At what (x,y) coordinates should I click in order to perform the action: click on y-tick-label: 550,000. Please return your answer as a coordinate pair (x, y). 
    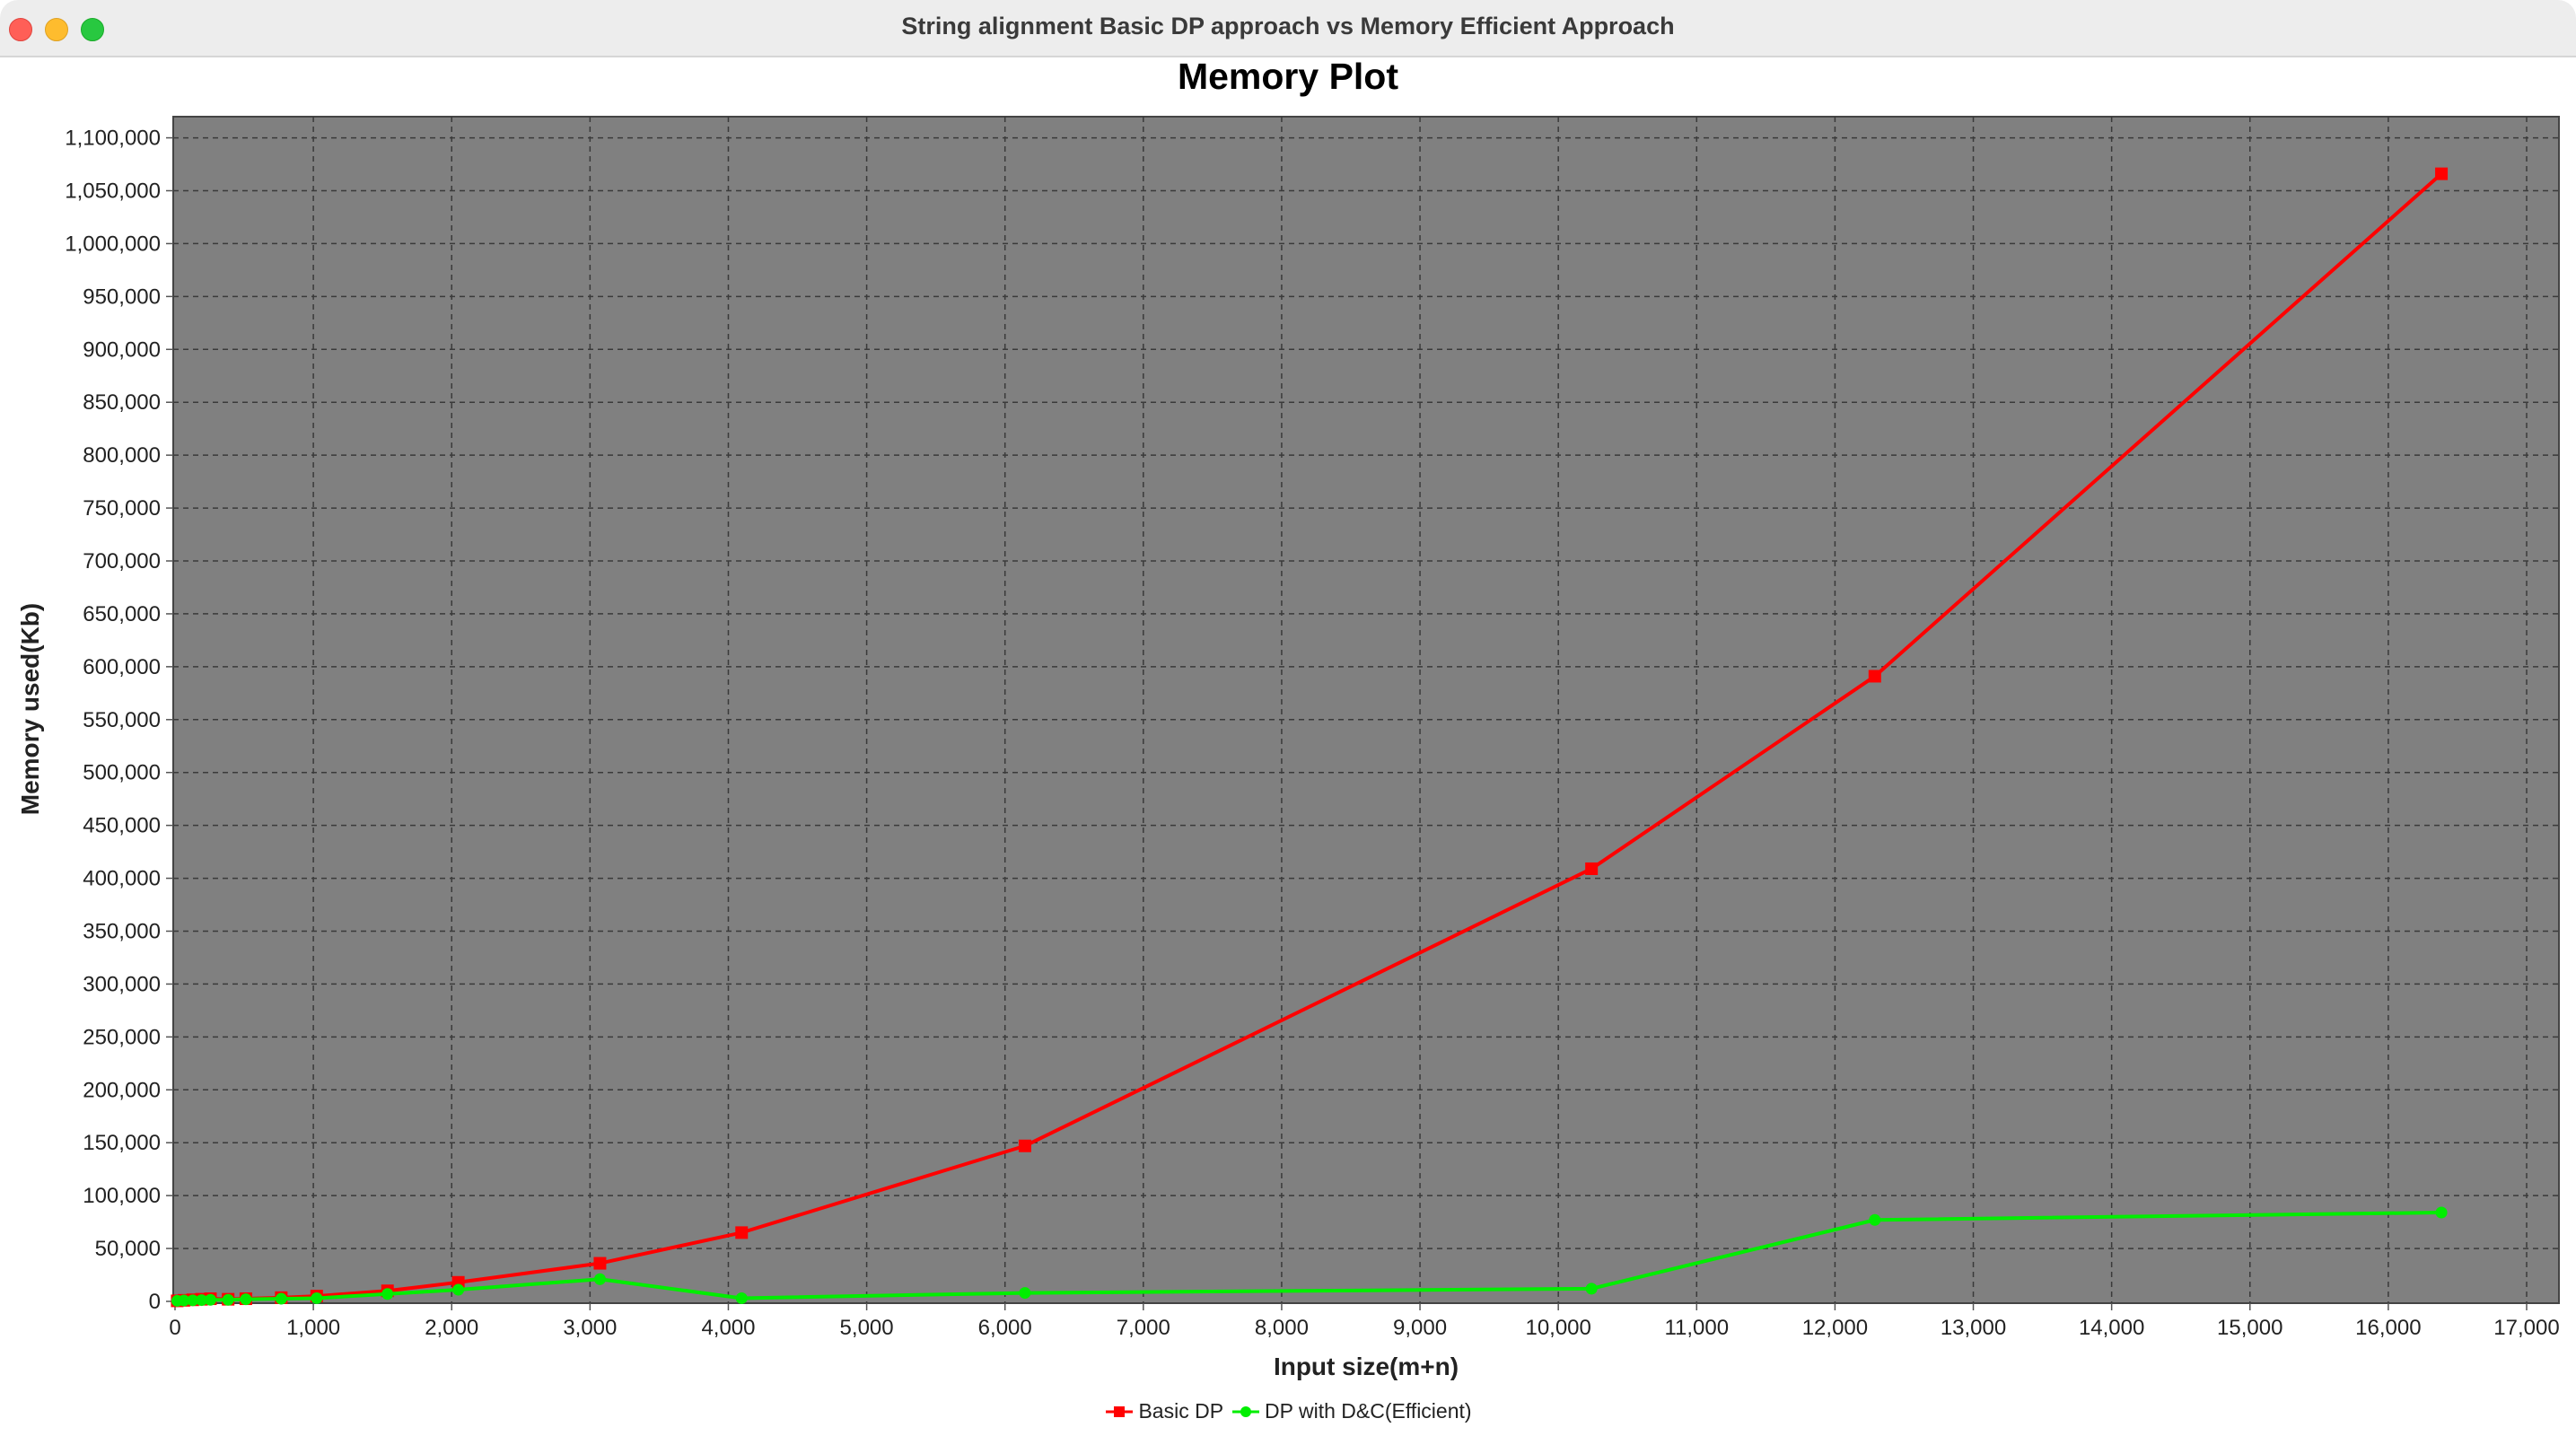
    Looking at the image, I should click on (122, 720).